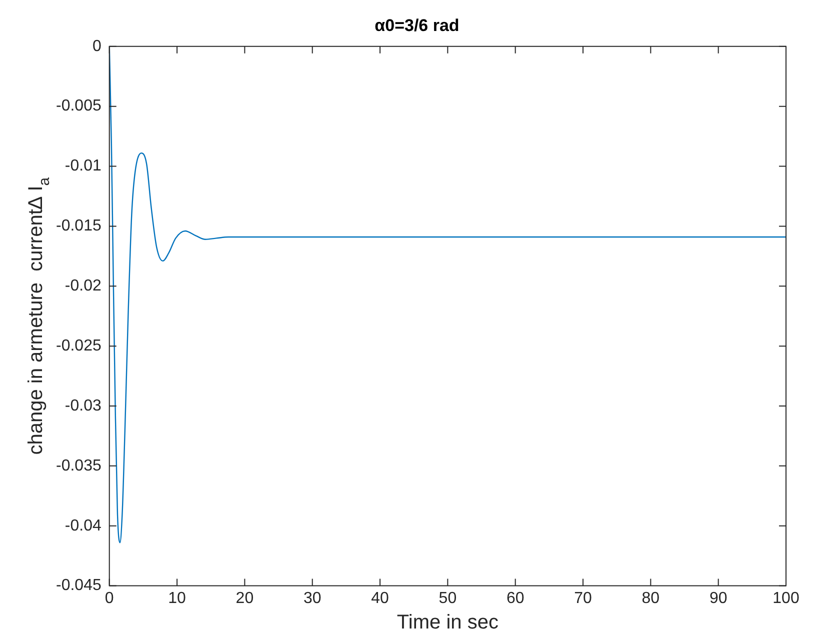 Image resolution: width=818 pixels, height=643 pixels. What do you see at coordinates (83, 286) in the screenshot?
I see `y-tick-label: -0.02` at bounding box center [83, 286].